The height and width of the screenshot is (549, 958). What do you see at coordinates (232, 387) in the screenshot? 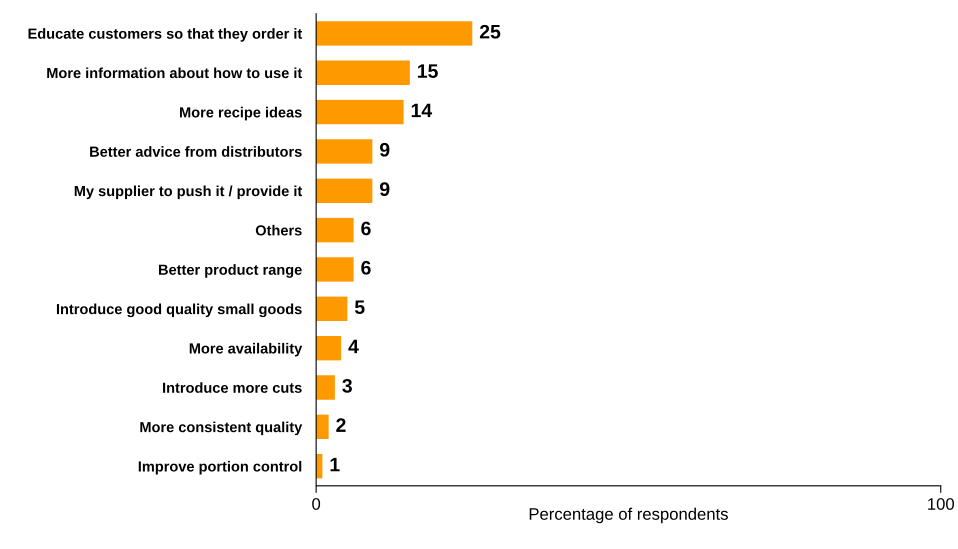
I see `y-tick-label: Introduce more cuts` at bounding box center [232, 387].